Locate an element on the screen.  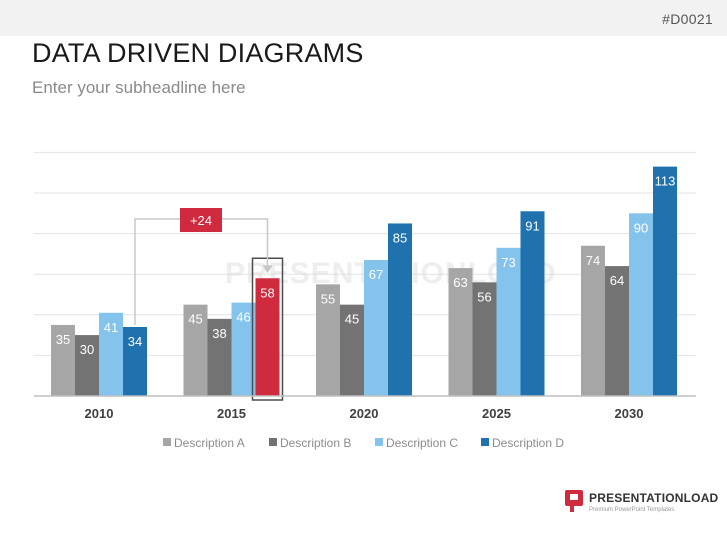
x-tick-label: 2025 is located at coordinates (496, 413).